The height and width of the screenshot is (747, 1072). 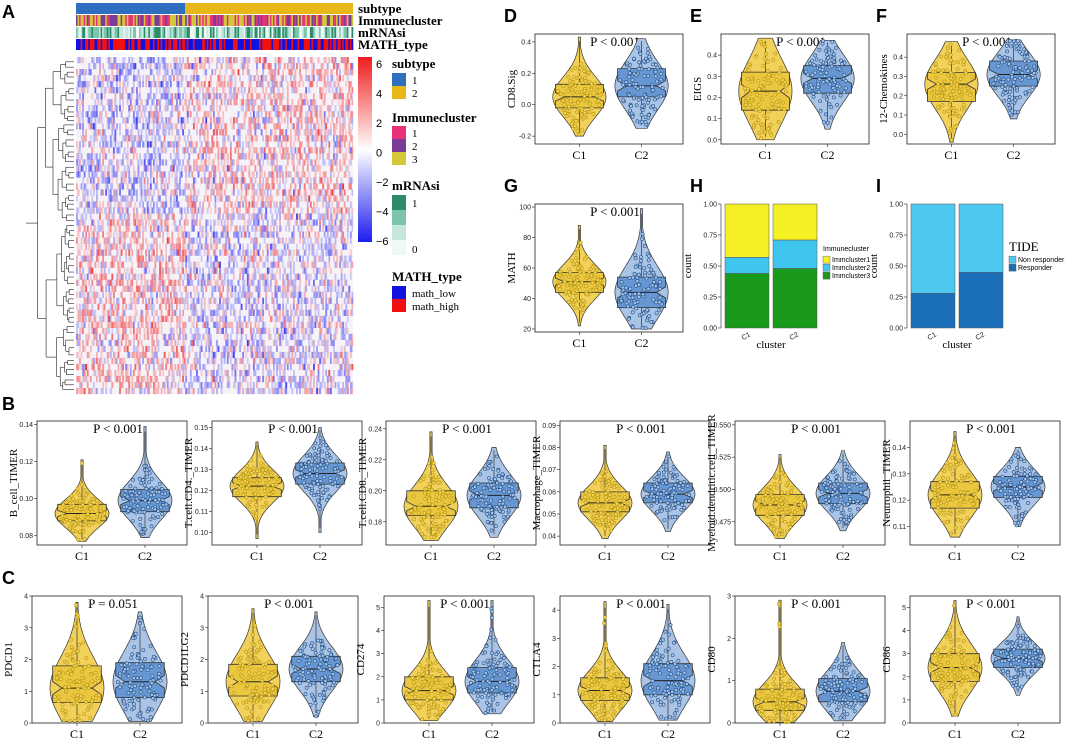 What do you see at coordinates (50, 225) in the screenshot?
I see `row-dendrogram` at bounding box center [50, 225].